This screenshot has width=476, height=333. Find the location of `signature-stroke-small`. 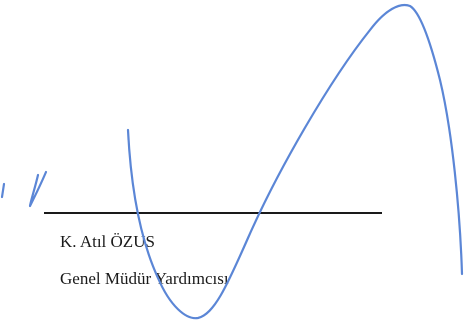

signature-stroke-small is located at coordinates (3, 190).